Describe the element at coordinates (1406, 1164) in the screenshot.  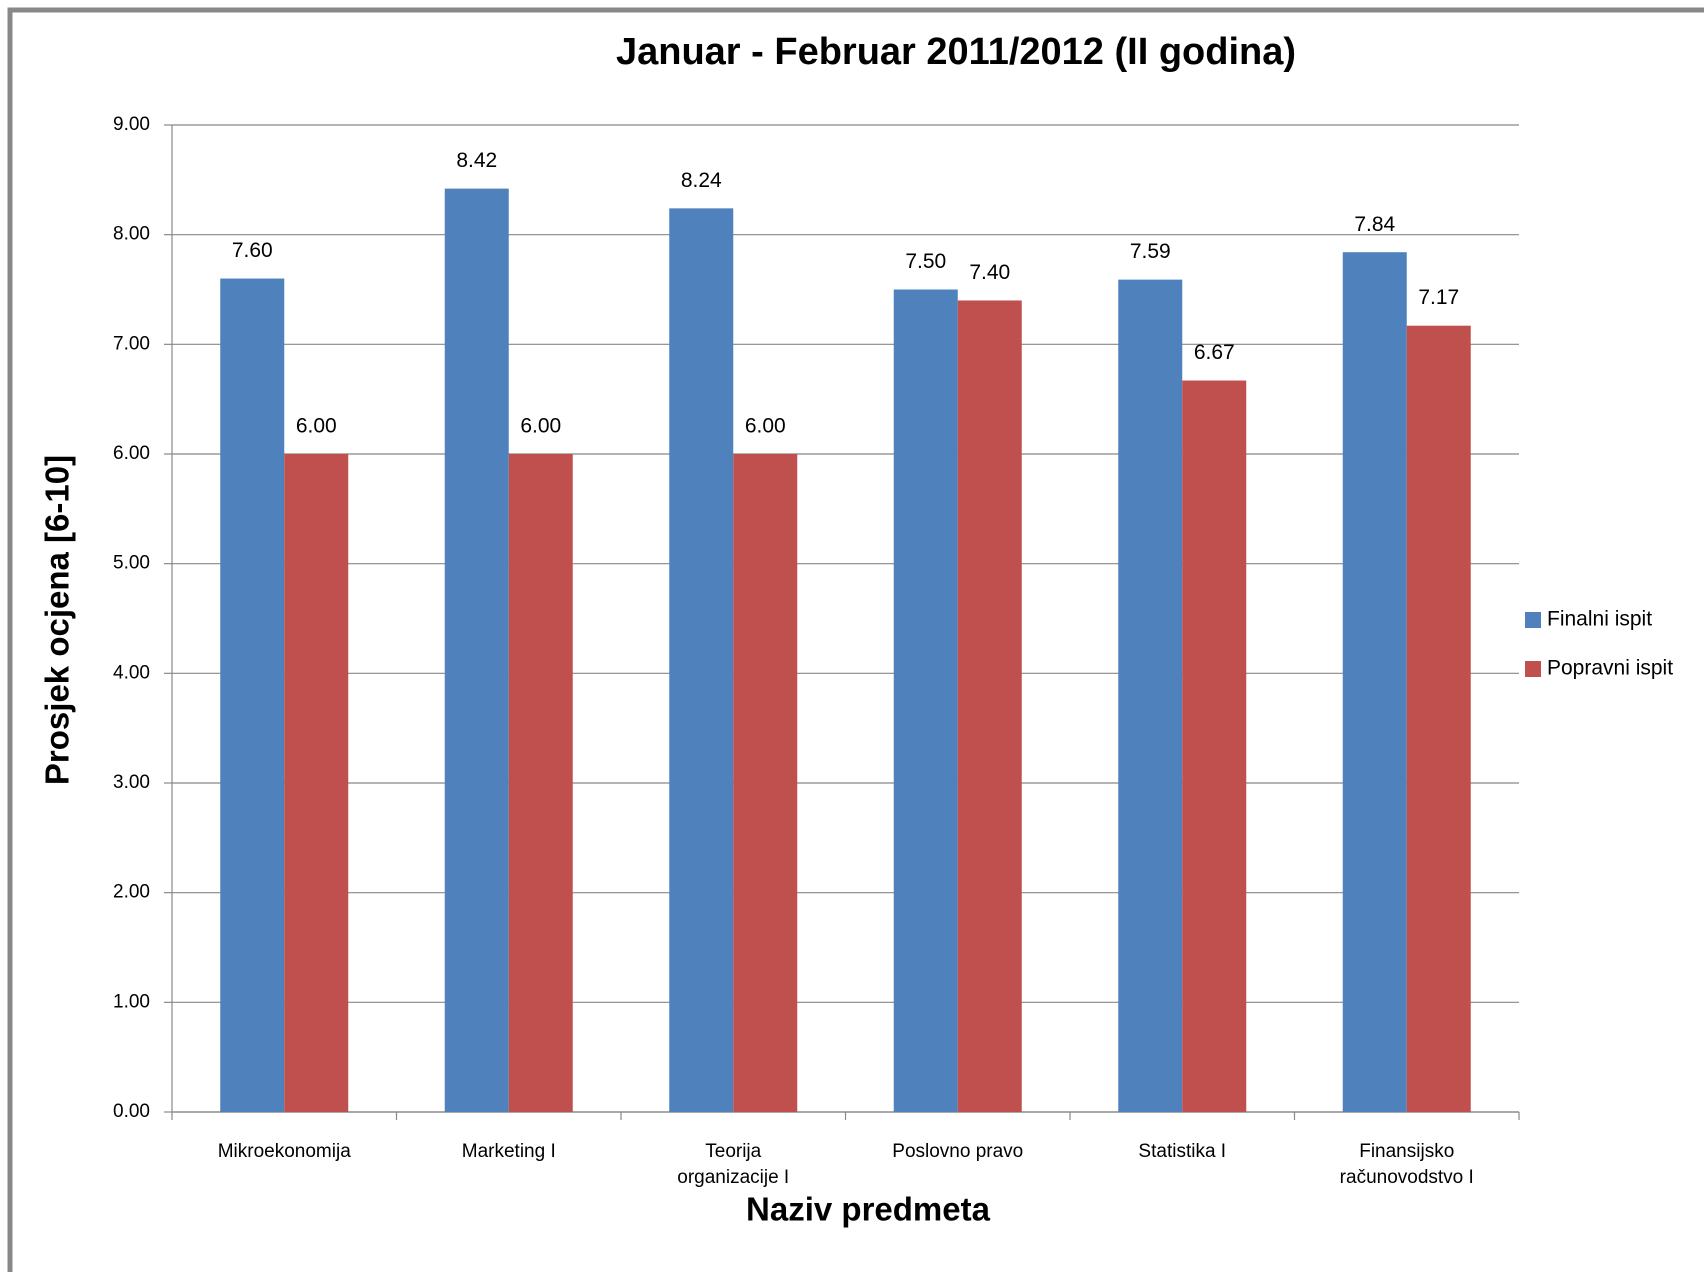
I see `x-tick-label: Finansijsko računovodstvo I` at that location.